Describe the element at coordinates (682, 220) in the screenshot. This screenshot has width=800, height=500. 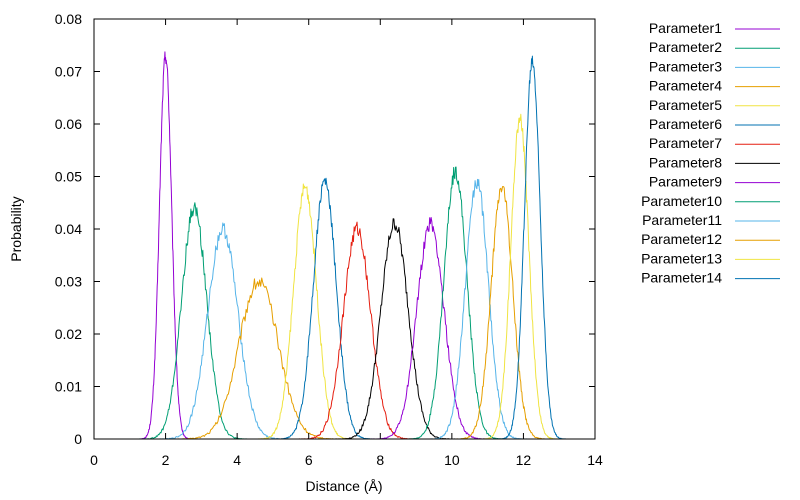
I see `legend-label: Parameter11` at that location.